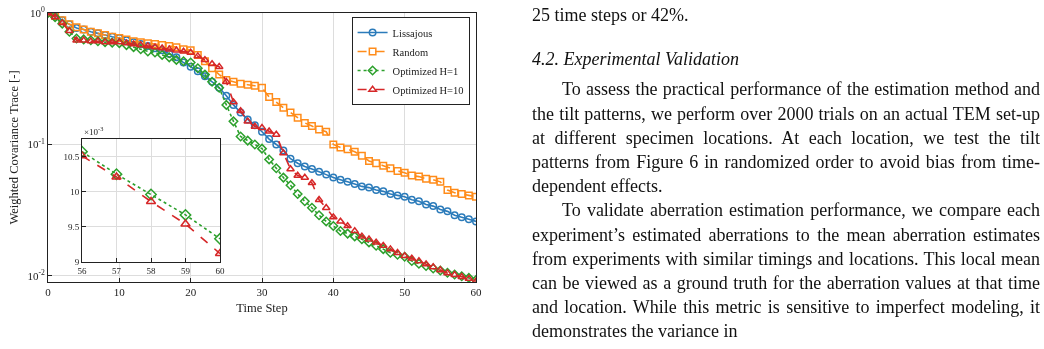 This screenshot has height=349, width=1044. What do you see at coordinates (410, 52) in the screenshot?
I see `legend-label: Random` at bounding box center [410, 52].